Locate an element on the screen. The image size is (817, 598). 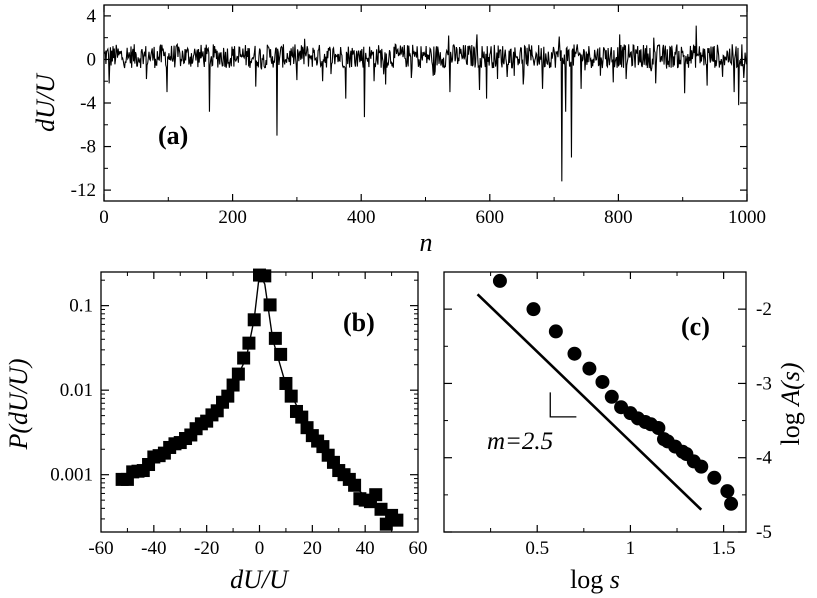
panel-c-slope-triangle is located at coordinates (563, 405).